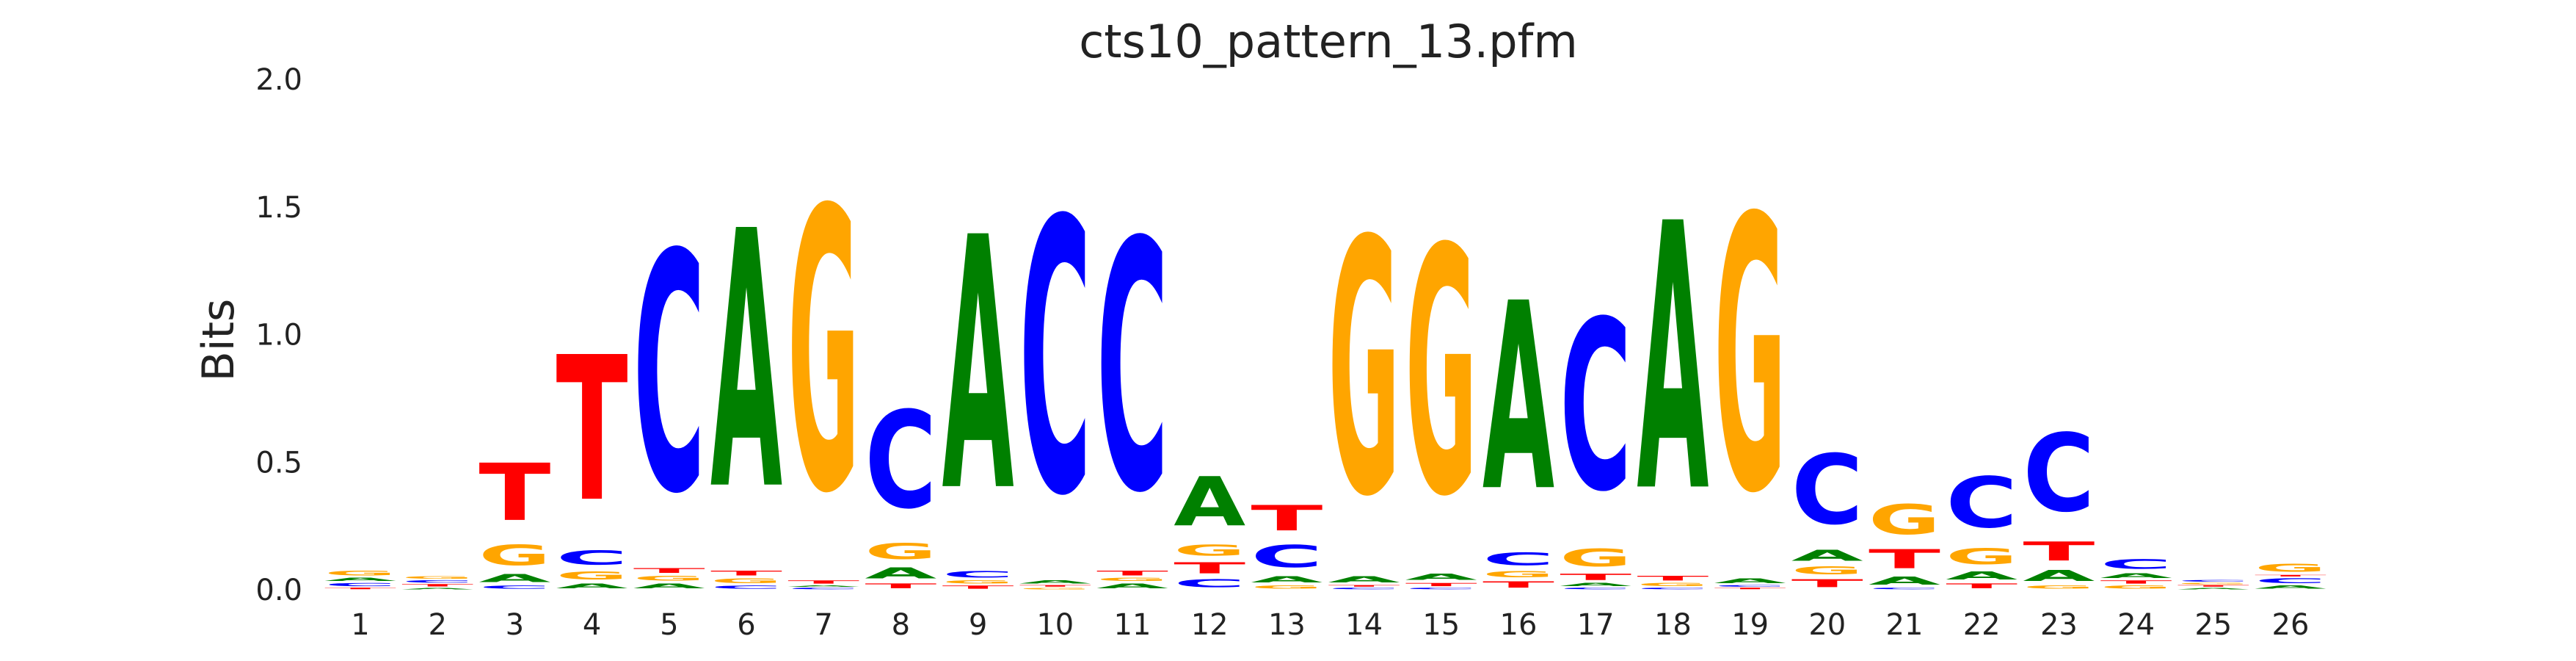  Describe the element at coordinates (1287, 625) in the screenshot. I see `x-tick-label: 13` at that location.